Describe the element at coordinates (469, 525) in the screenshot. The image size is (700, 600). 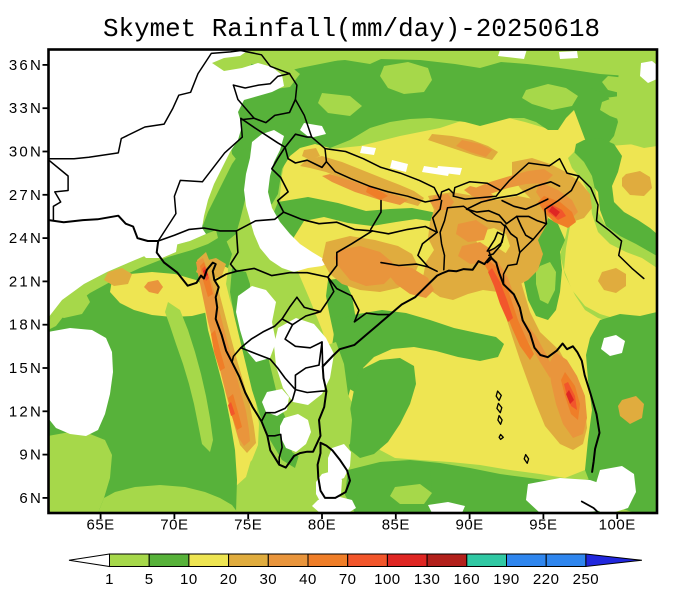
I see `svg-text: 90E` at that location.